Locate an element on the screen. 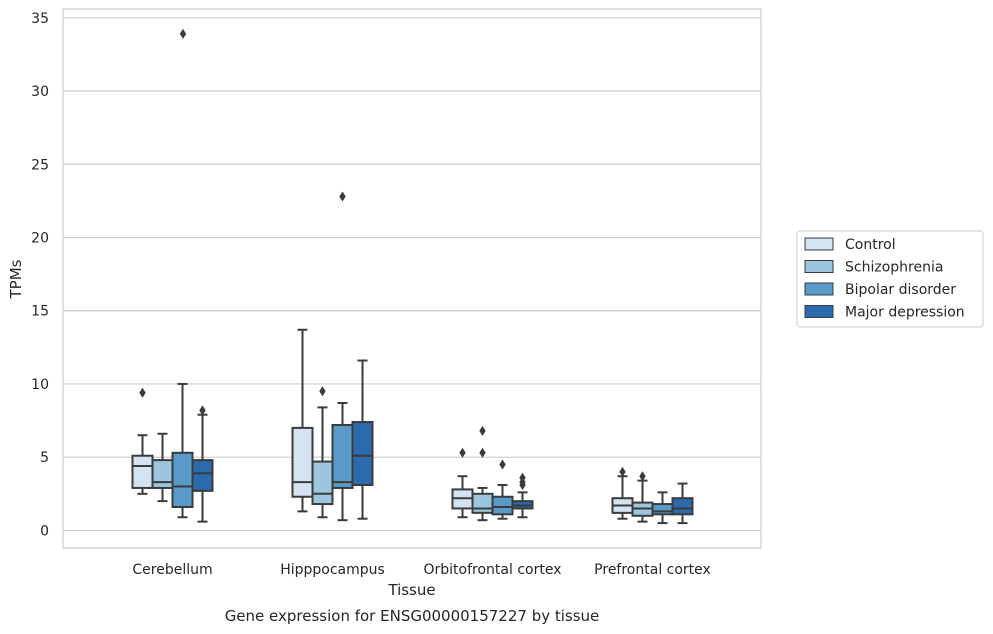  legend-label: Bipolar disorder is located at coordinates (900, 290).